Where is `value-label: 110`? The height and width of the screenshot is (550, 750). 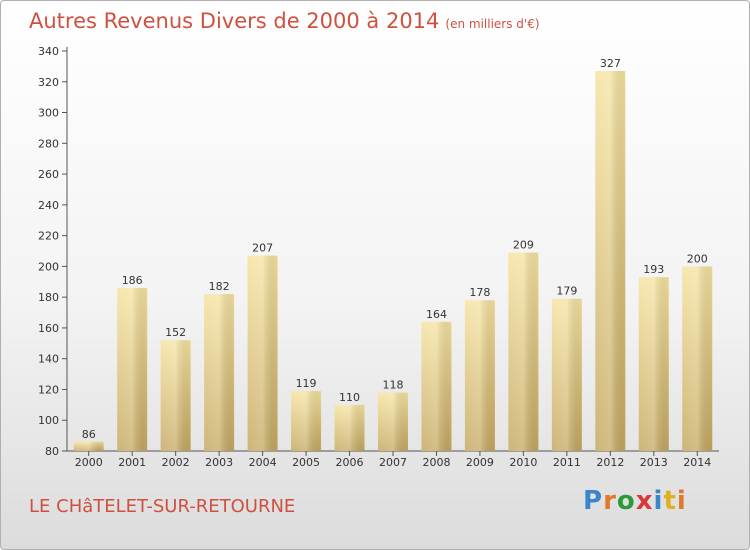 value-label: 110 is located at coordinates (349, 397).